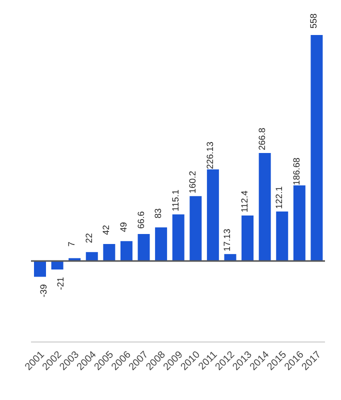 The image size is (341, 400). I want to click on data-label: 112.4, so click(245, 201).